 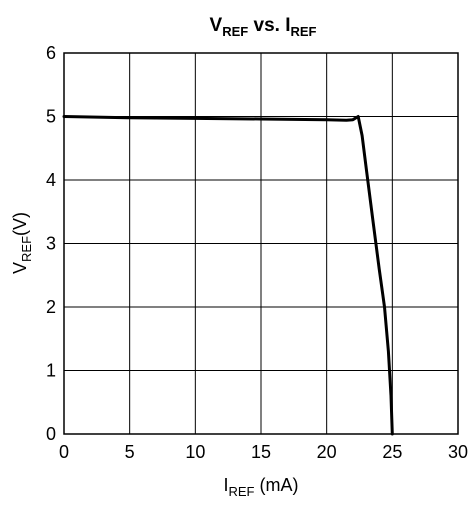 I want to click on ylabel-unit: (V), so click(x=20, y=224).